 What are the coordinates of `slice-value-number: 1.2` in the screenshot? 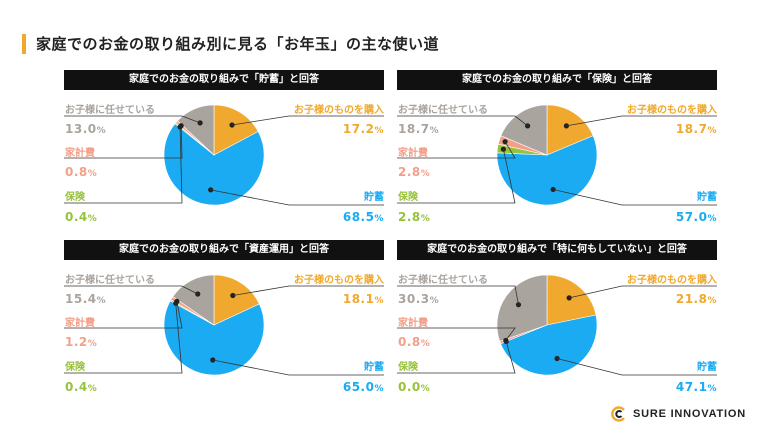 It's located at (76, 342).